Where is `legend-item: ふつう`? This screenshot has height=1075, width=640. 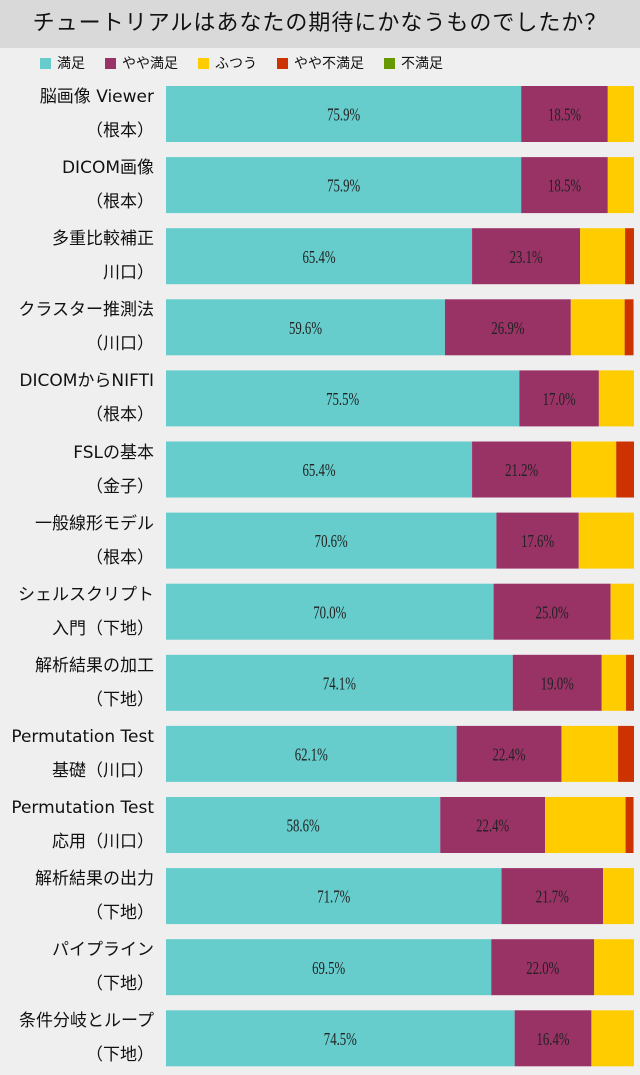
legend-item: ふつう is located at coordinates (227, 63).